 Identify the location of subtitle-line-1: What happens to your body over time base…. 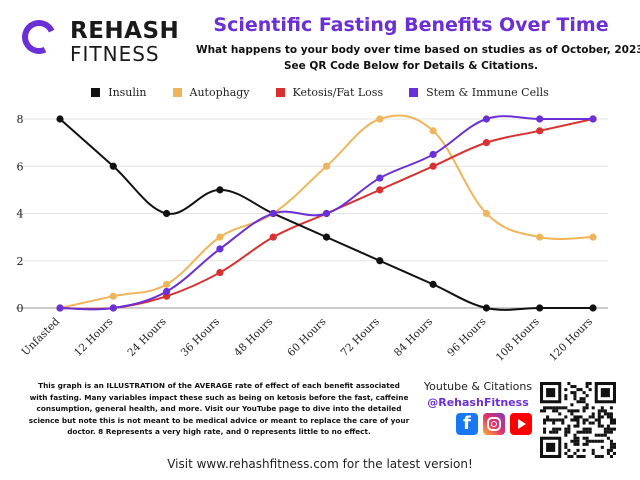
(418, 50).